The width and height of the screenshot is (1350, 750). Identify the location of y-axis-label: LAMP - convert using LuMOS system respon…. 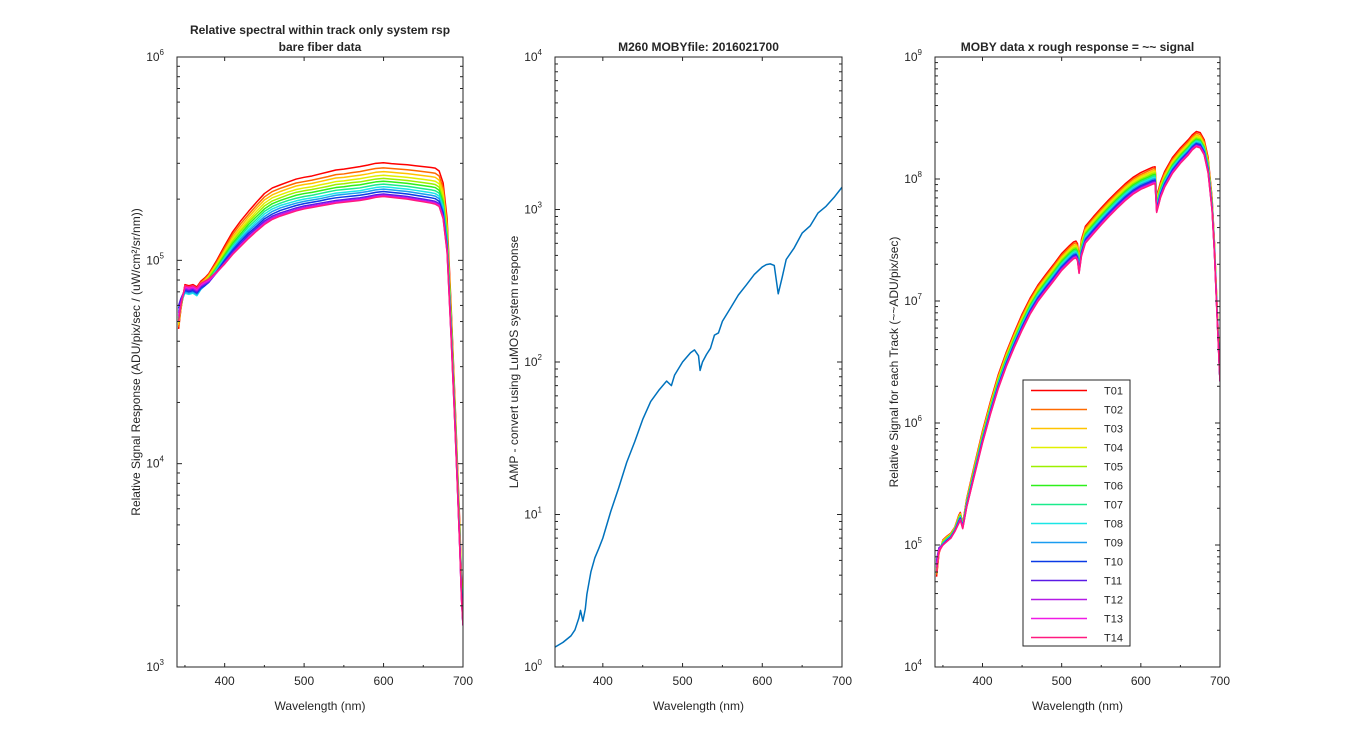
(514, 361).